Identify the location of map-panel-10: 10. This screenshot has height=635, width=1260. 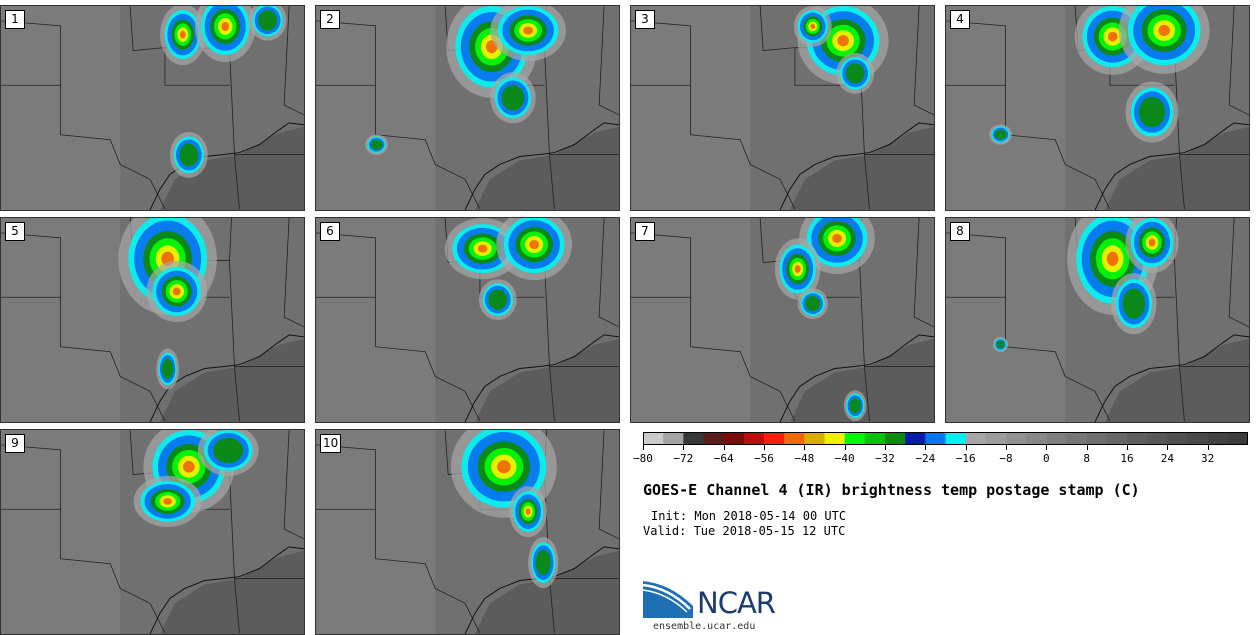
(467, 532).